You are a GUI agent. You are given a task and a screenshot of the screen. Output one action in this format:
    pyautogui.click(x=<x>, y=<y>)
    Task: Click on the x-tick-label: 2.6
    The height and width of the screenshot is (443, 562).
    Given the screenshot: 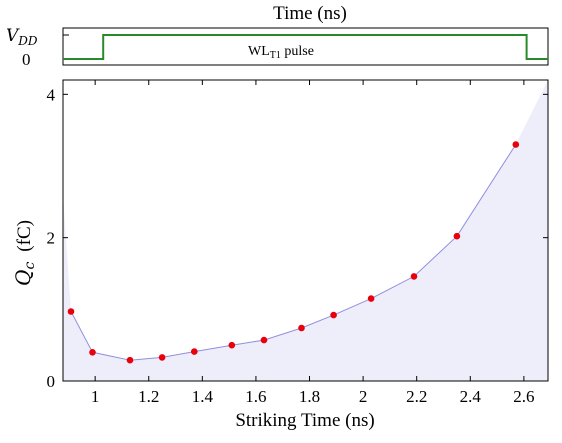 What is the action you would take?
    pyautogui.click(x=523, y=396)
    